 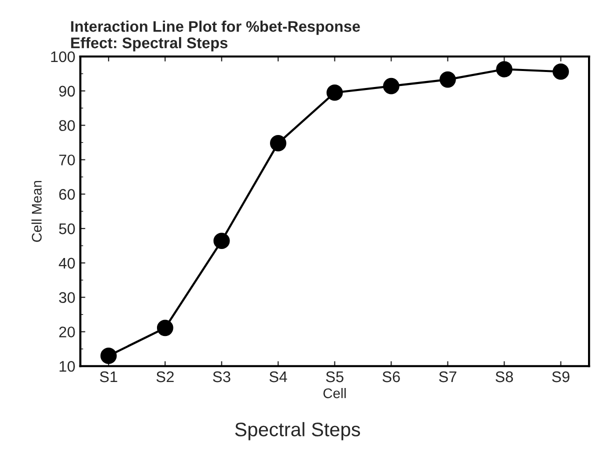 I want to click on y-tick-label: 10, so click(x=67, y=366).